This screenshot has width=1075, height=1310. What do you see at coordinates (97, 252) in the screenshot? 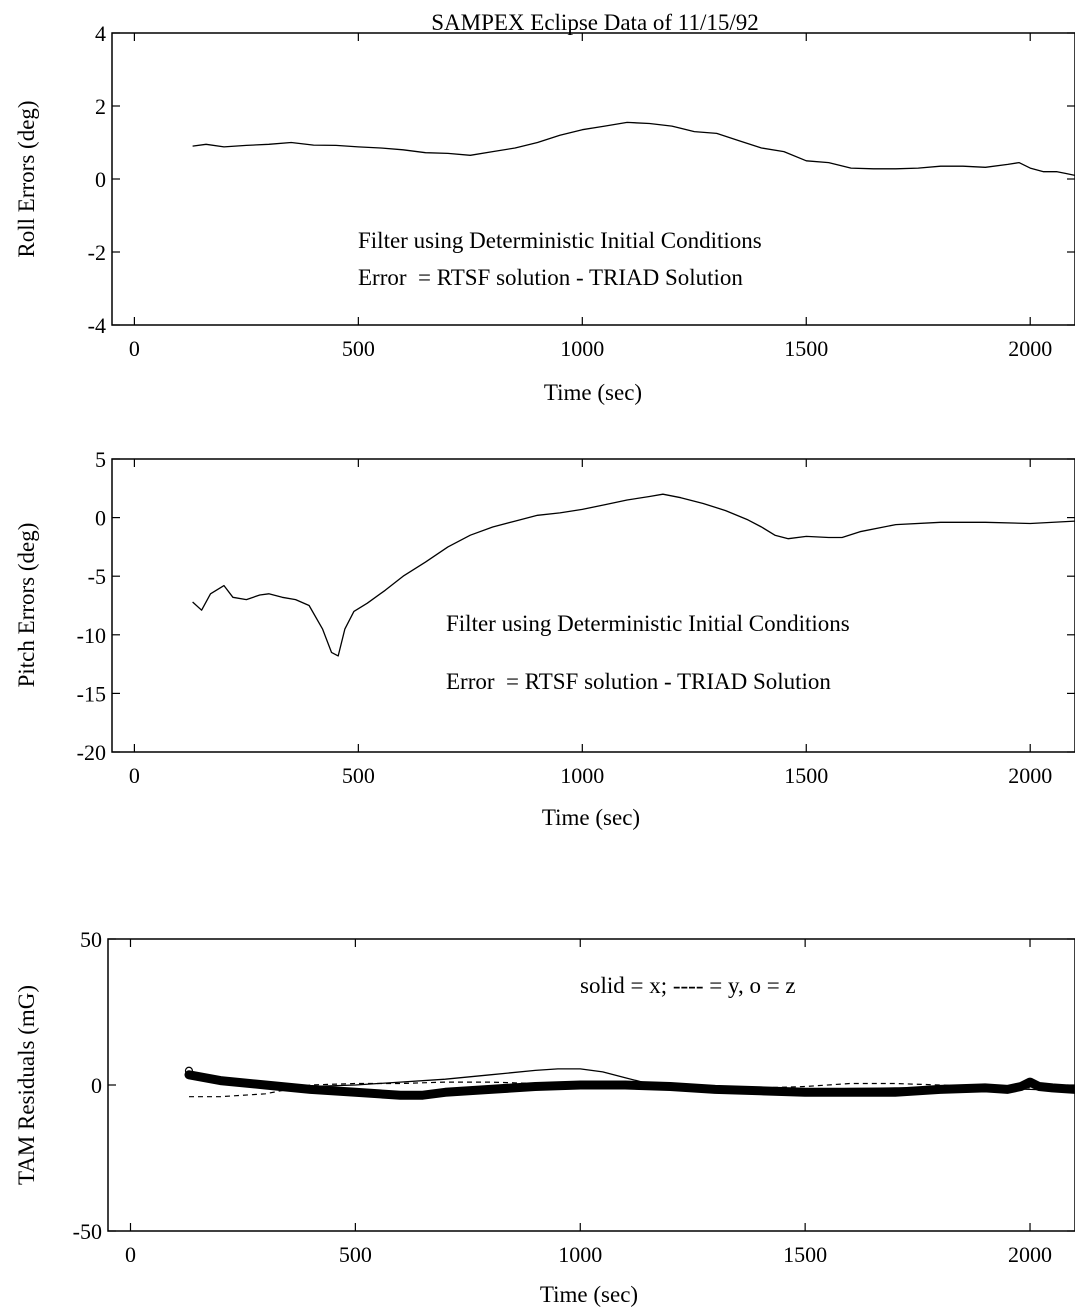
I see `y-tick-label: -2` at bounding box center [97, 252].